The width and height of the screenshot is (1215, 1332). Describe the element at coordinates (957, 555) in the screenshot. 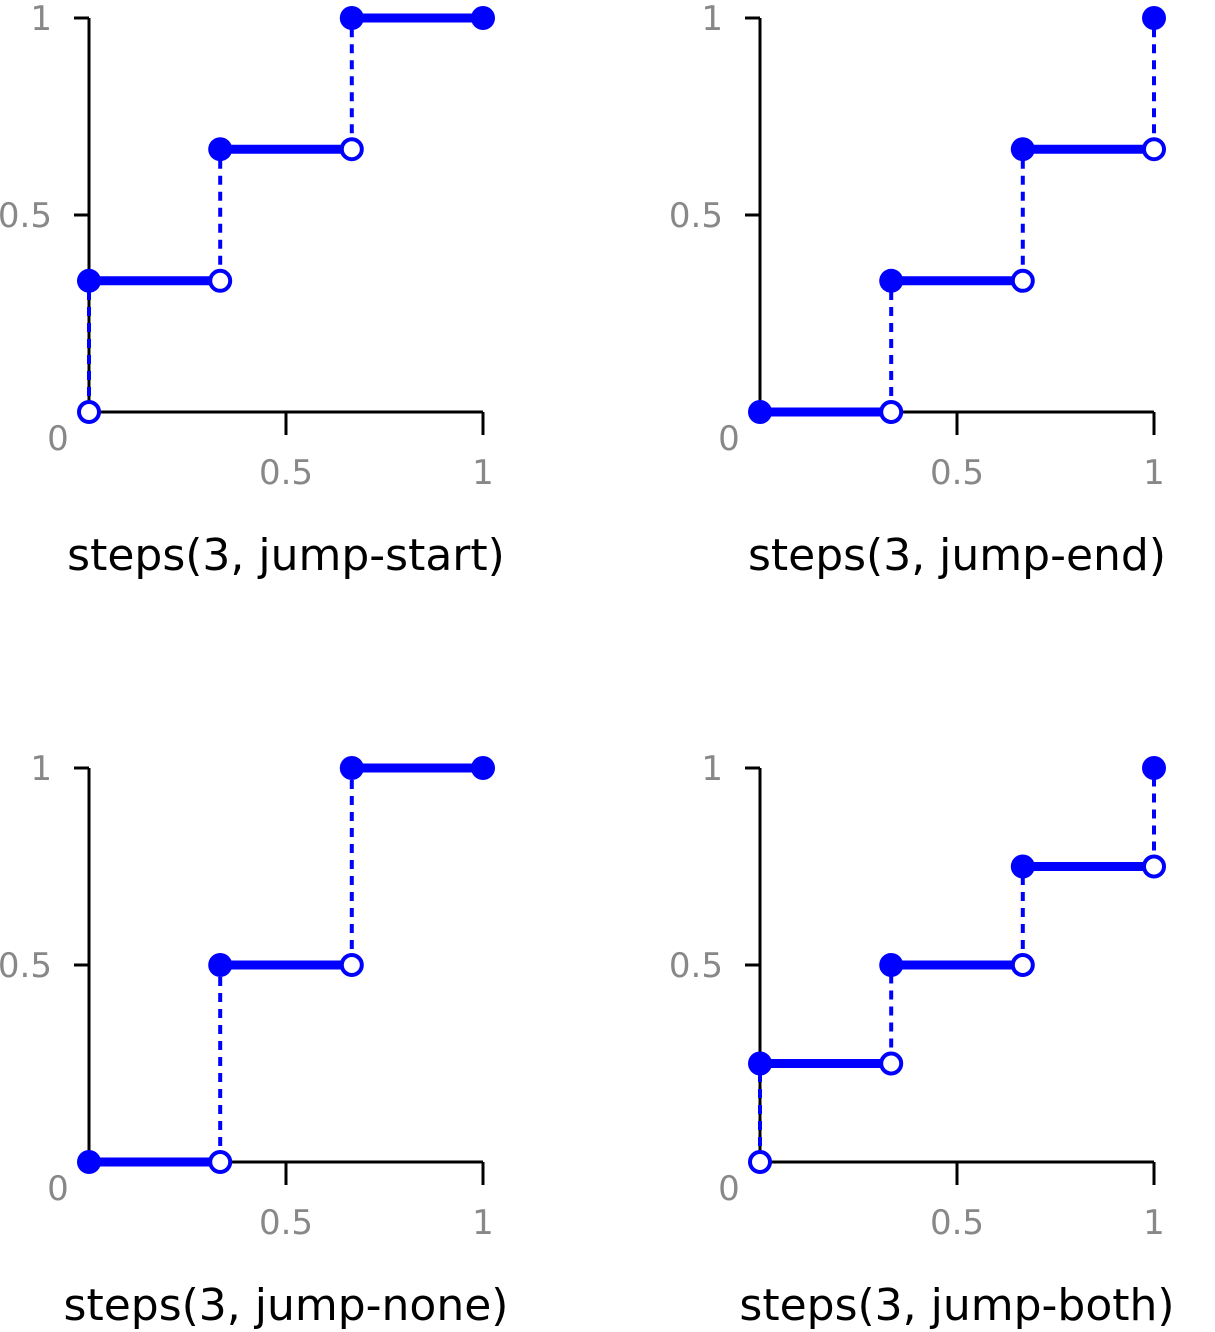

I see `chart-title: steps(3, jump-end)` at that location.